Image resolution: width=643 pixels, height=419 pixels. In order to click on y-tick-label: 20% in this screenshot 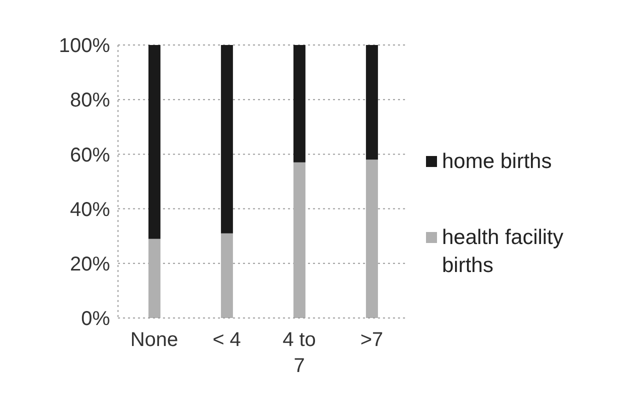, I will do `click(90, 265)`.